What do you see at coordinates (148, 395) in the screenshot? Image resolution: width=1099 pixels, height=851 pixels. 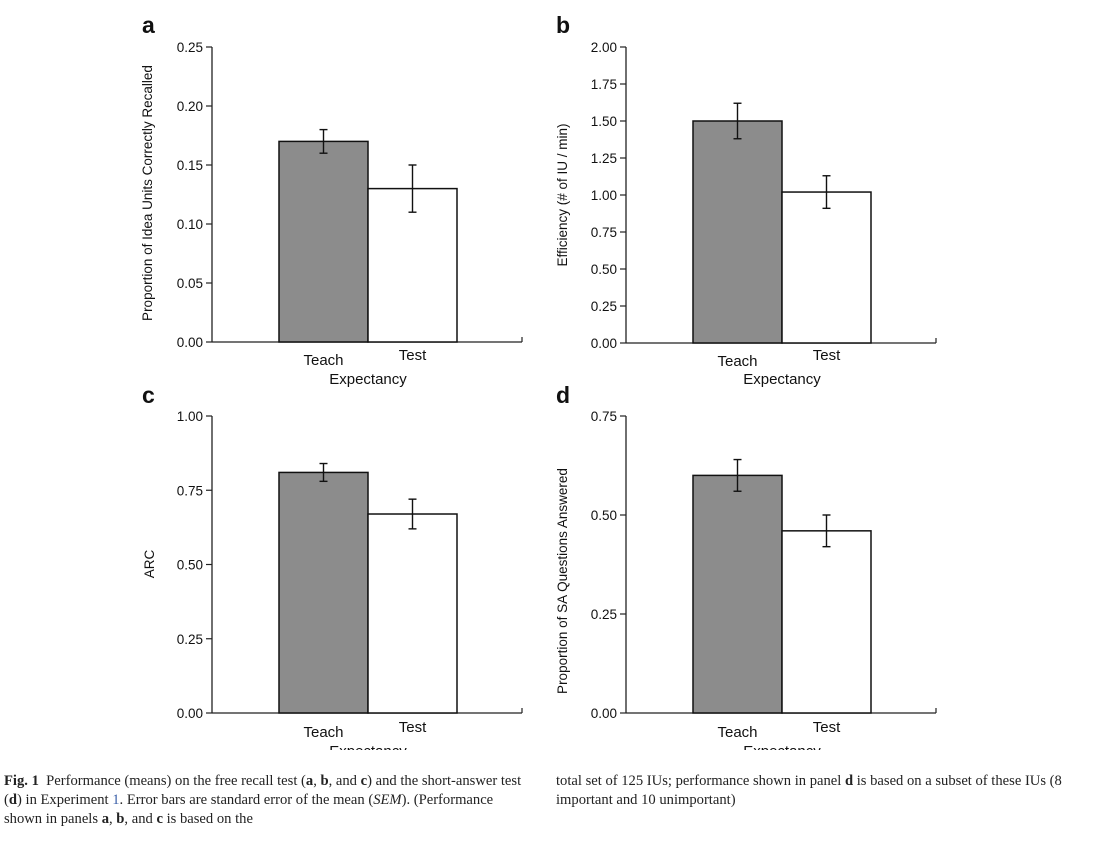 I see `panel-label: c` at bounding box center [148, 395].